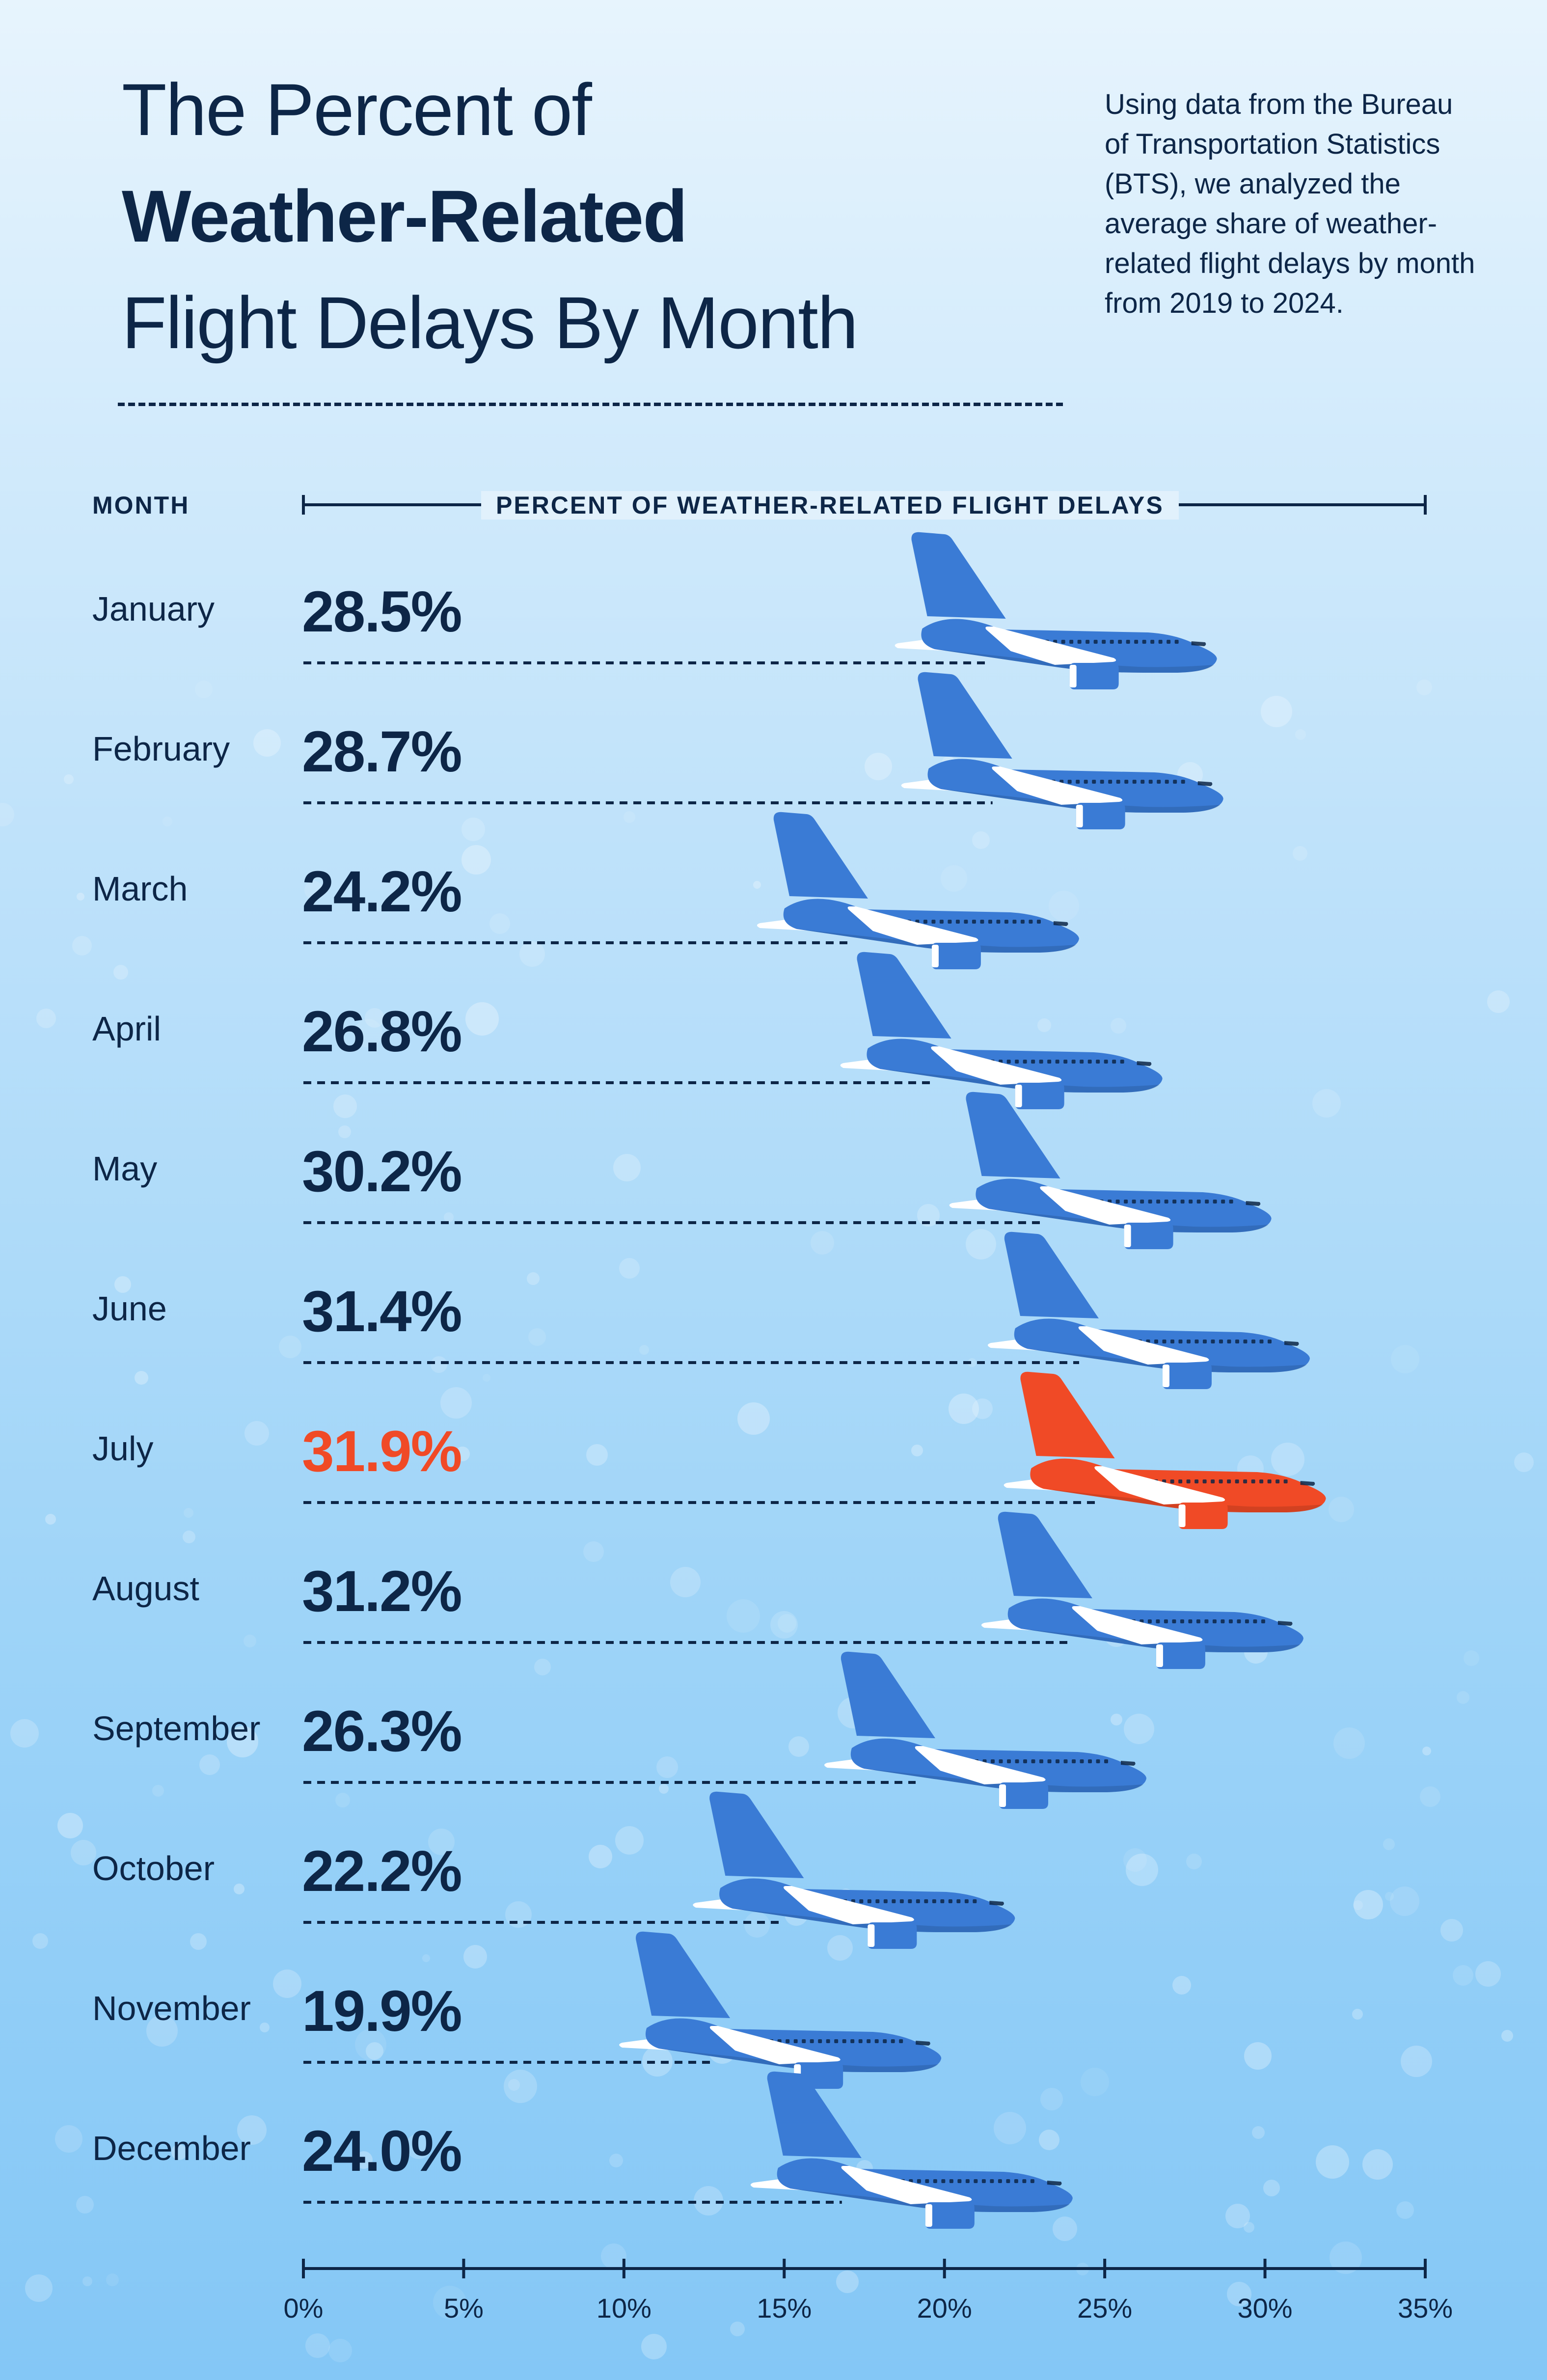 The width and height of the screenshot is (1547, 2380). What do you see at coordinates (140, 889) in the screenshot?
I see `month-label: March` at bounding box center [140, 889].